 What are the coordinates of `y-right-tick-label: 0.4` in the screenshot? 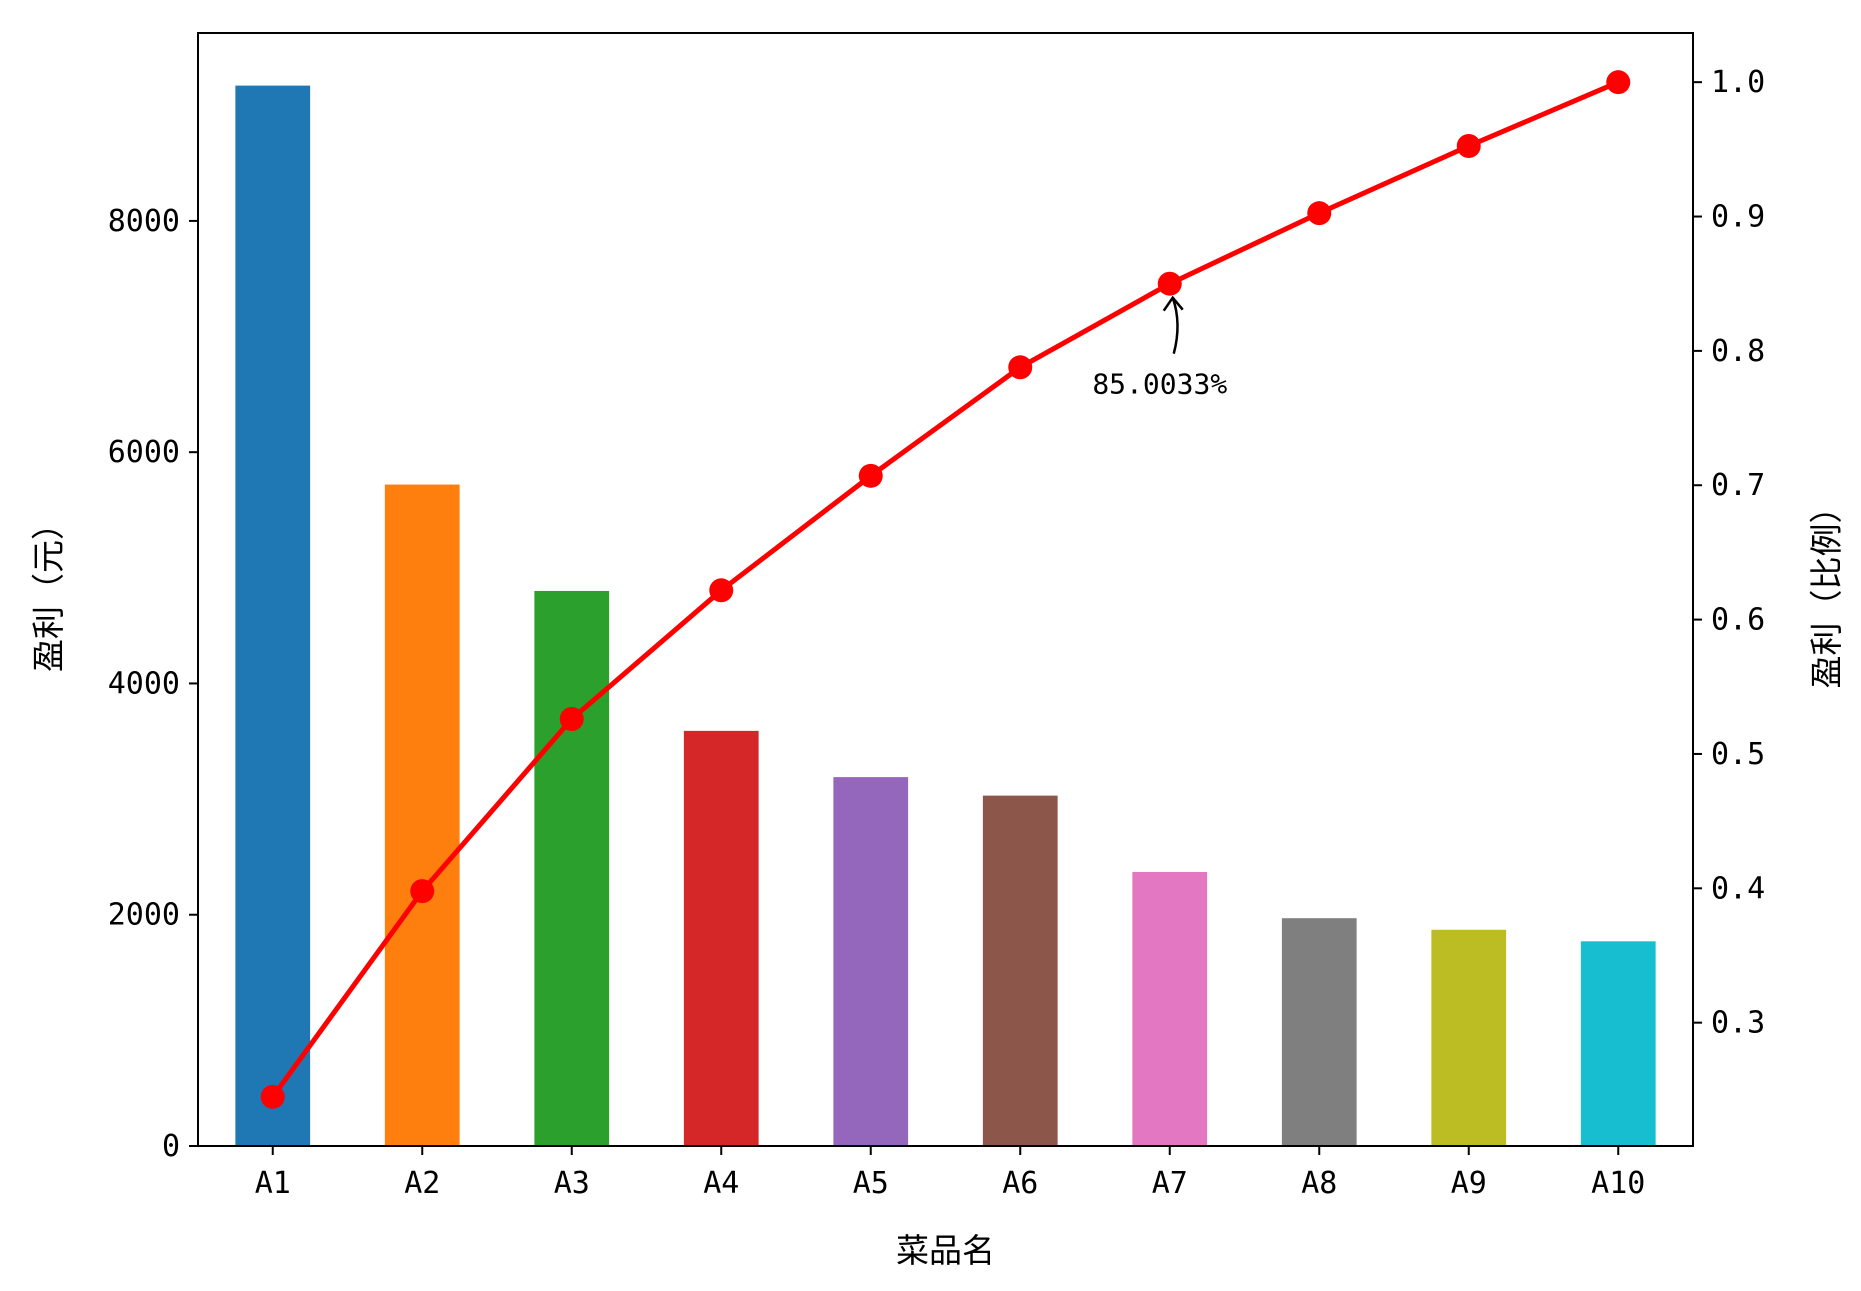 It's located at (1738, 888).